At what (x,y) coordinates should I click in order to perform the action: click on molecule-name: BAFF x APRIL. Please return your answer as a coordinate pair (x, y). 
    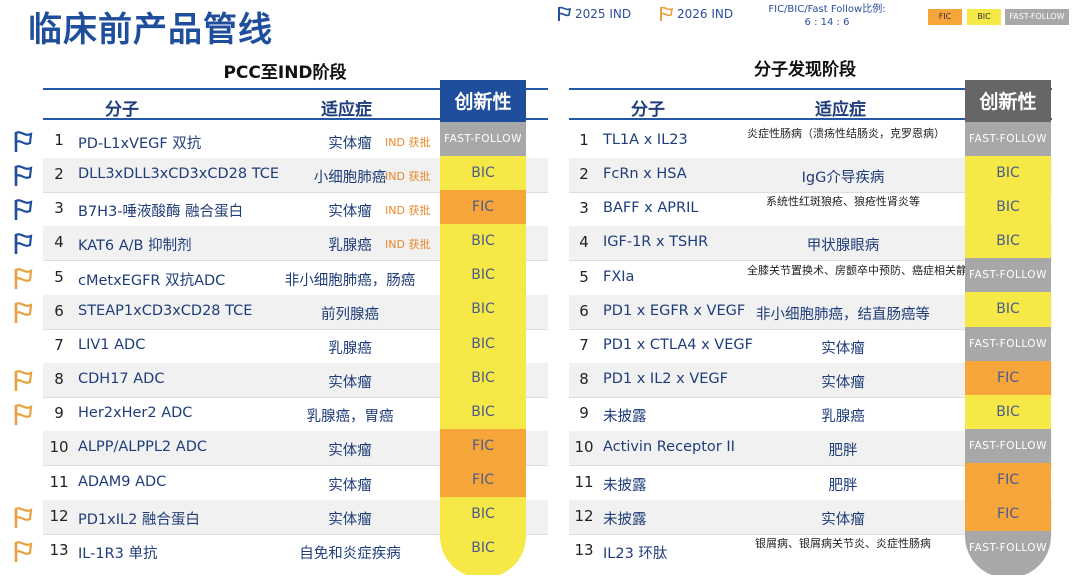
    Looking at the image, I should click on (651, 208).